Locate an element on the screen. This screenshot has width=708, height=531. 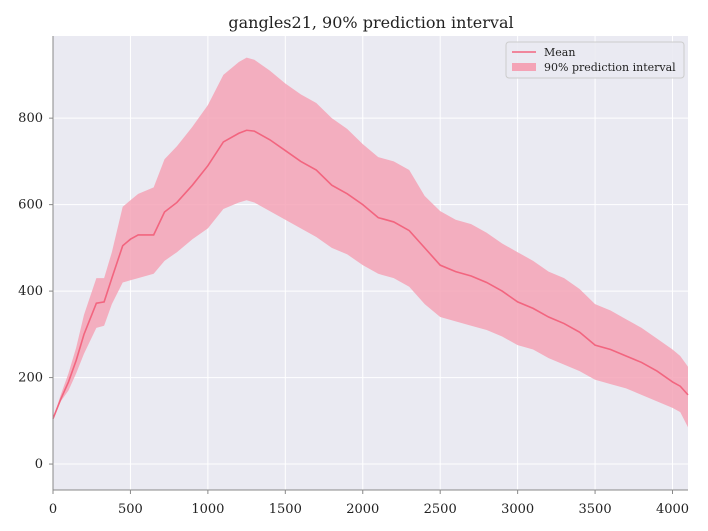
y-ticks: 0 200 400 600 800 is located at coordinates (35, 291).